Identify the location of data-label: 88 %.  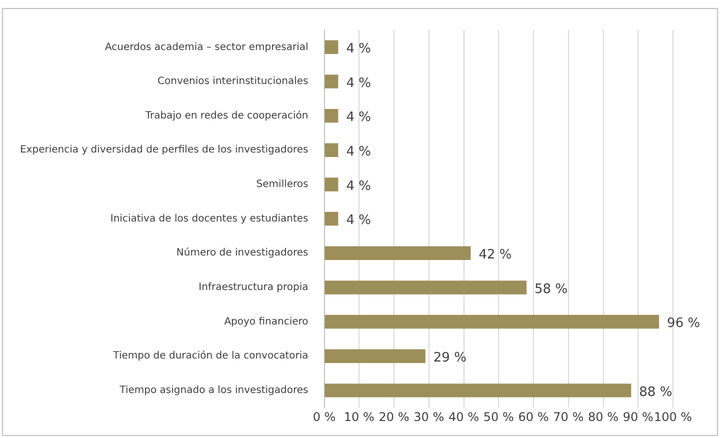
(655, 392).